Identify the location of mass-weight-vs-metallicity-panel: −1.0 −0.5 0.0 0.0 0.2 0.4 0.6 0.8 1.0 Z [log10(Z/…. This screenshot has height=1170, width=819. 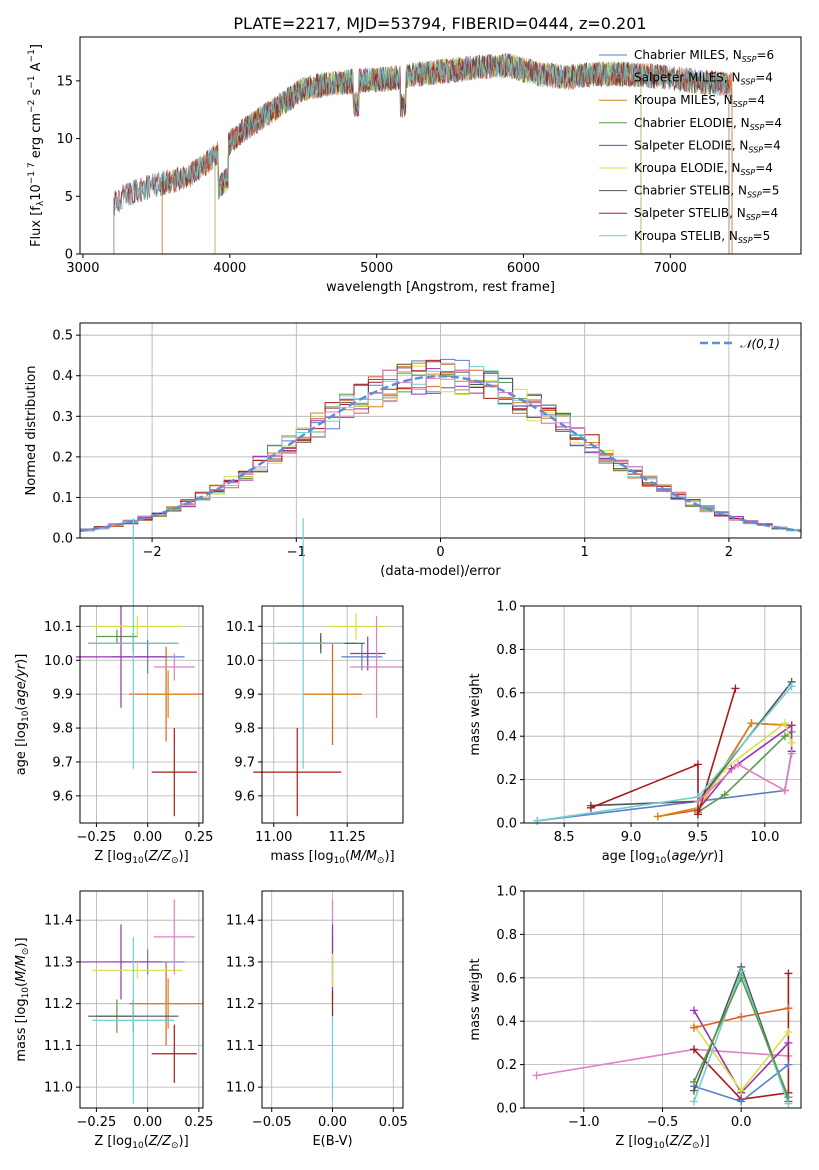
(635, 1018).